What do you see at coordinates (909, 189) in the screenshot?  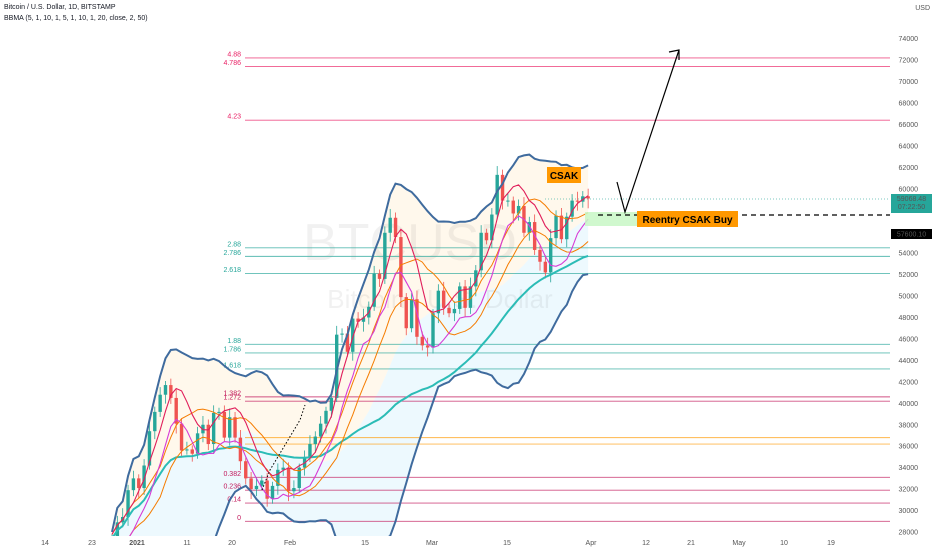 I see `price-tick-label: 60000` at bounding box center [909, 189].